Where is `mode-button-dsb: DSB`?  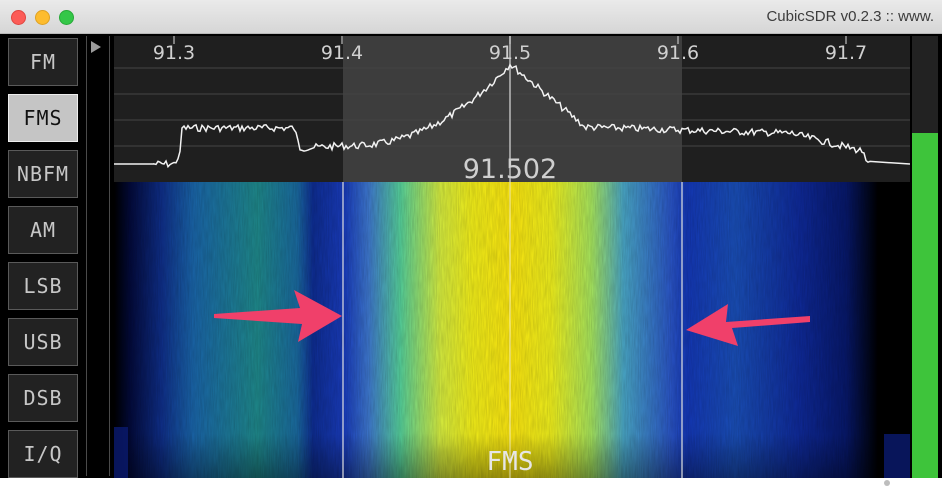 mode-button-dsb: DSB is located at coordinates (43, 398).